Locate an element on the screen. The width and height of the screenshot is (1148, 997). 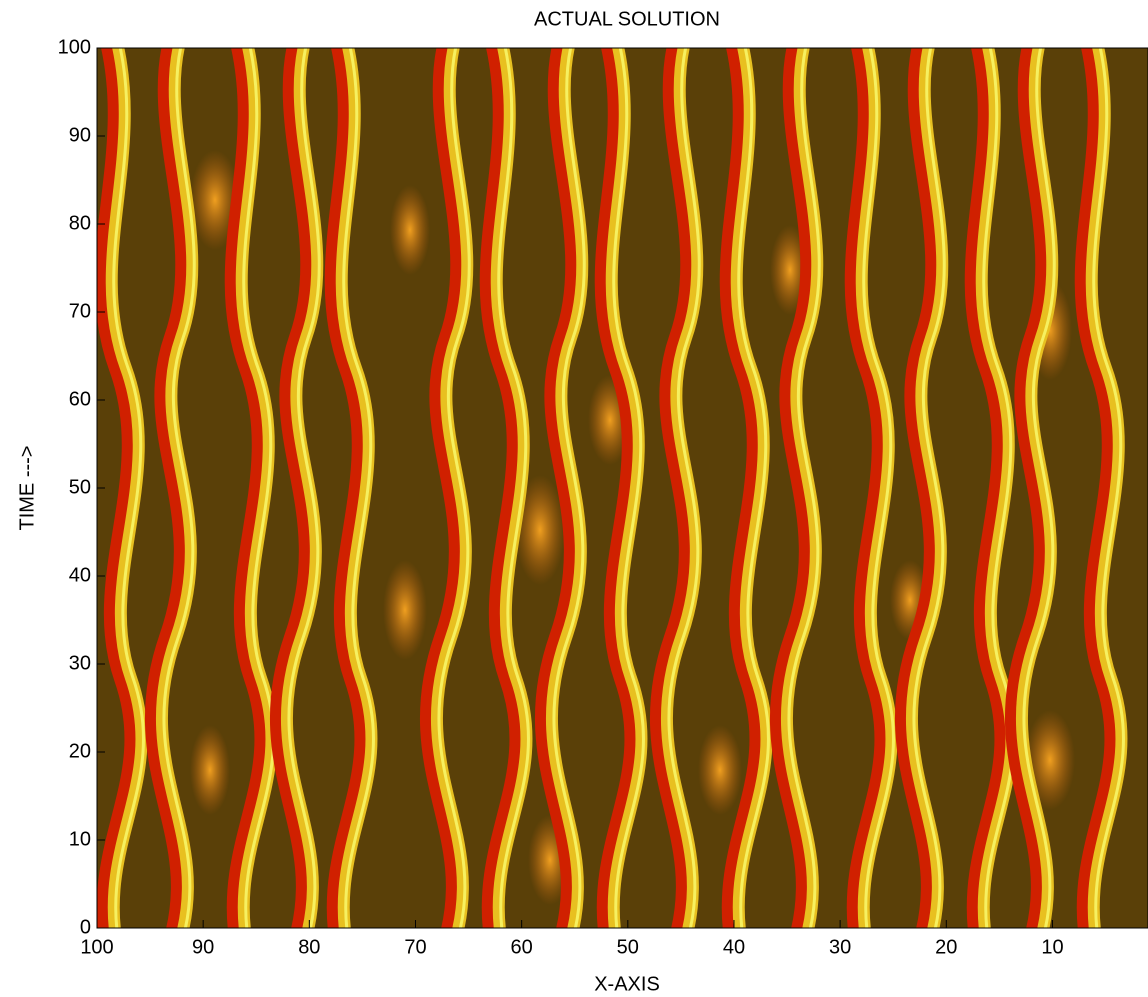
y-tick-label: 30 is located at coordinates (80, 663).